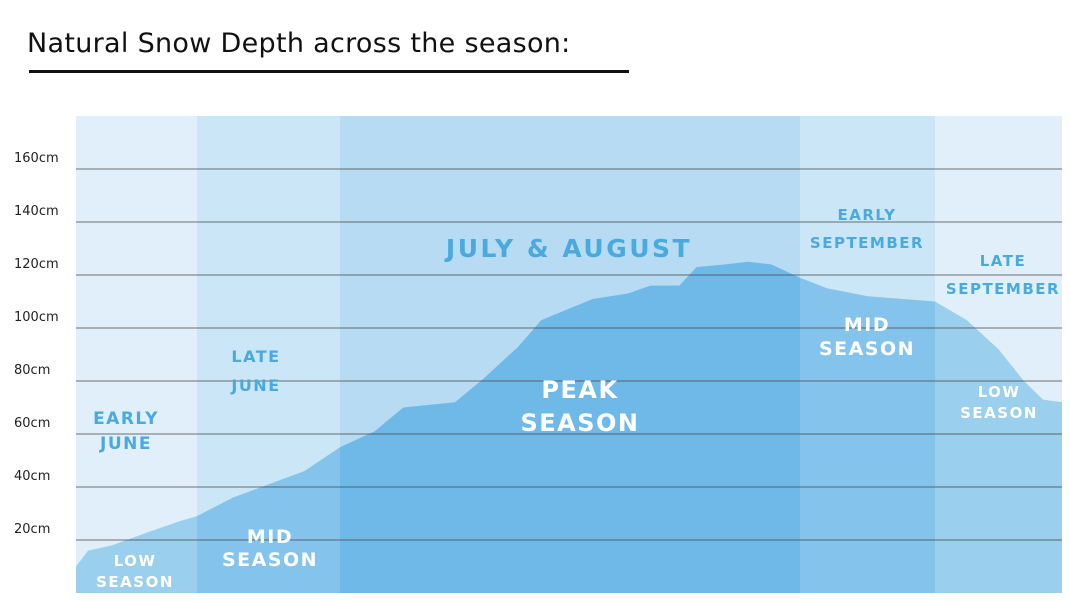  What do you see at coordinates (36, 158) in the screenshot?
I see `y-tick-label: 160cm` at bounding box center [36, 158].